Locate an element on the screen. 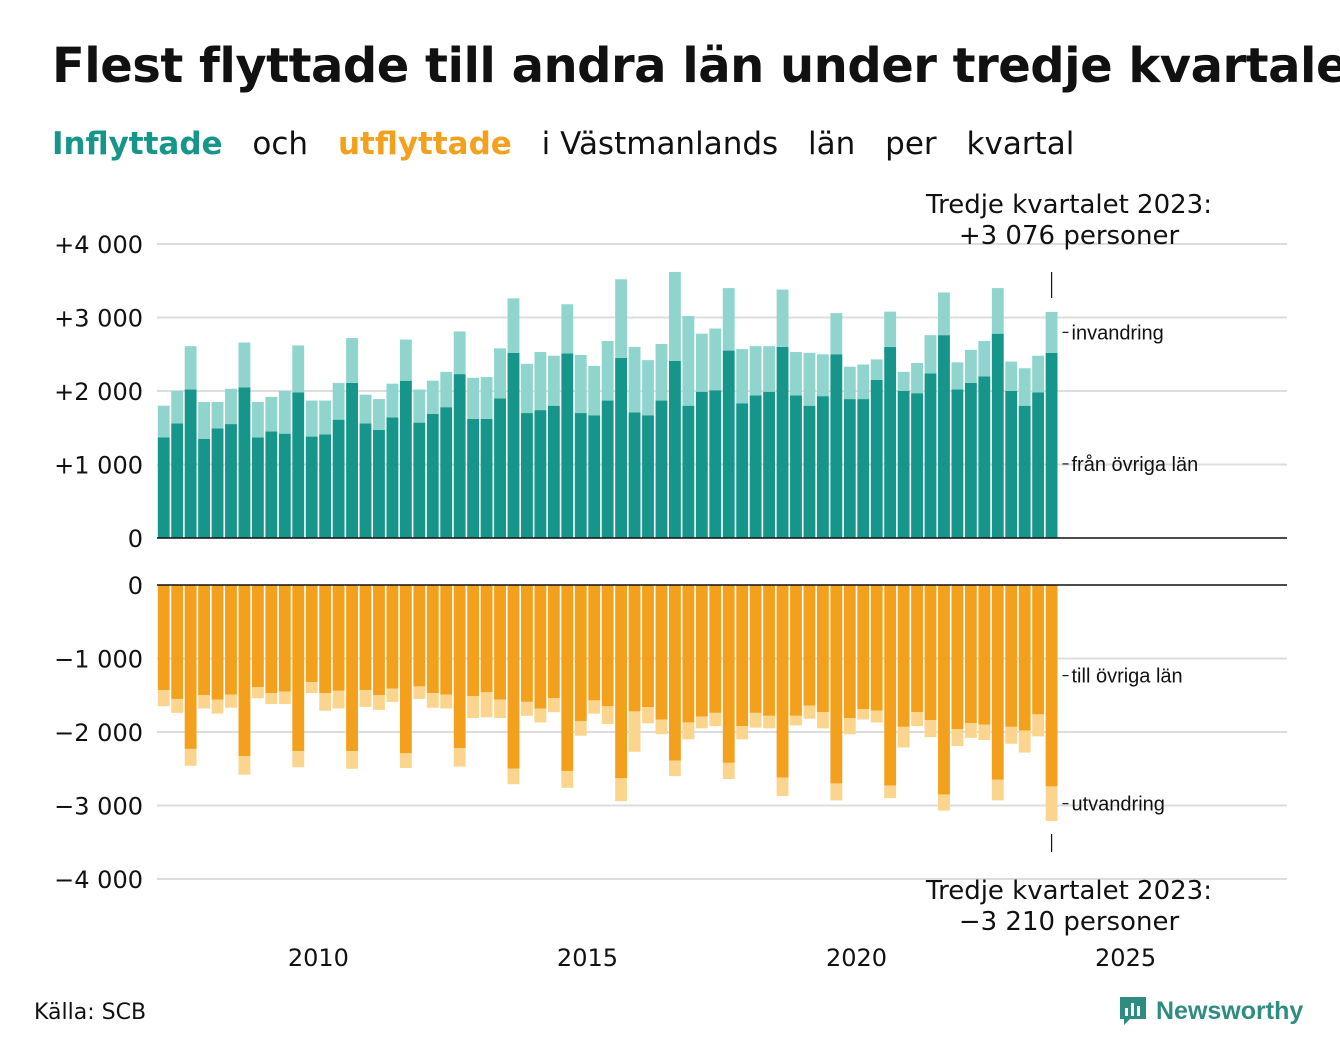  label-fran-ovriga-lan: från övriga län is located at coordinates (1135, 465).